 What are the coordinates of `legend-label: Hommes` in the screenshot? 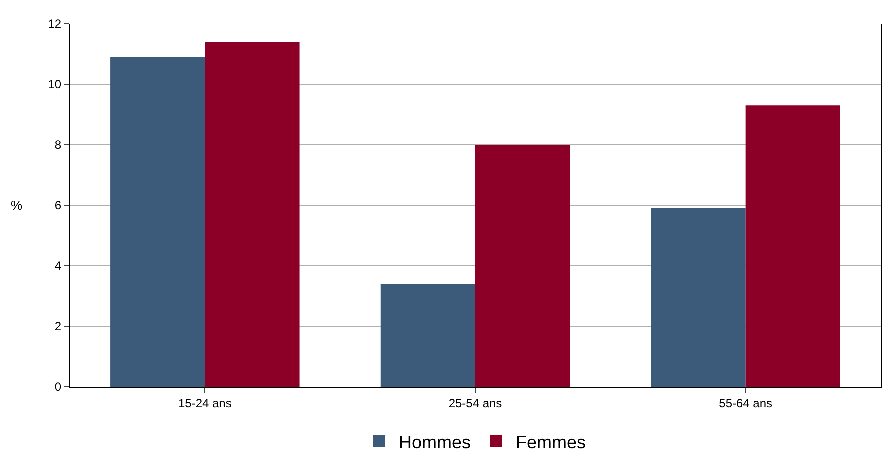 It's located at (435, 442).